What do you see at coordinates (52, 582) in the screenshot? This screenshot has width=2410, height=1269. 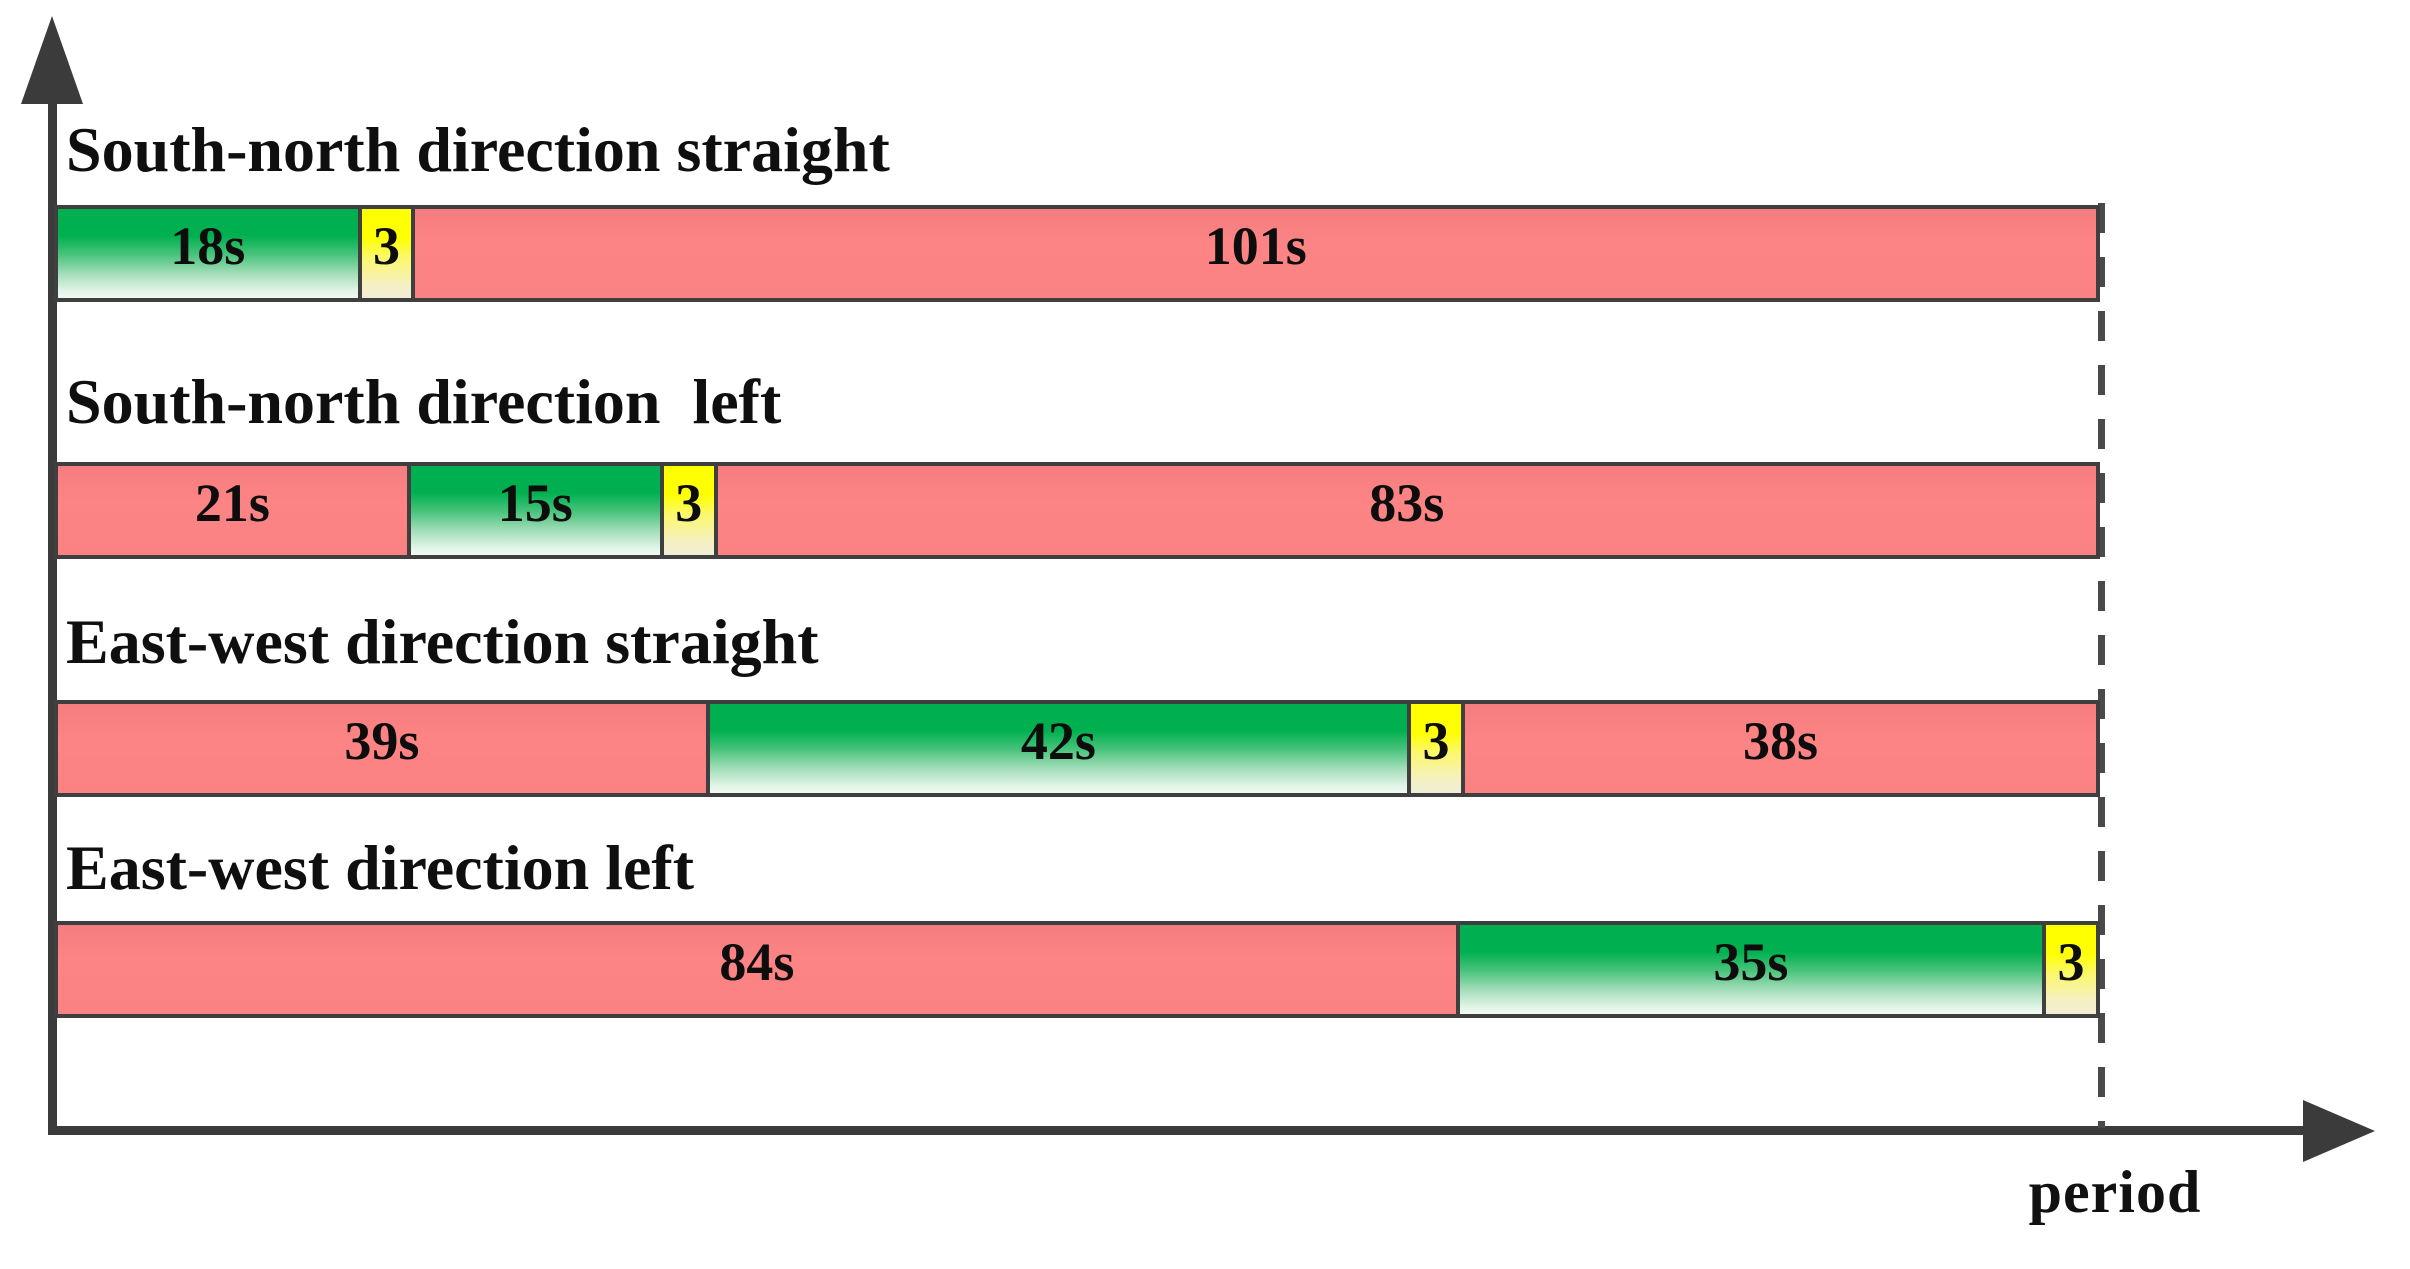 I see `y-axis-line` at bounding box center [52, 582].